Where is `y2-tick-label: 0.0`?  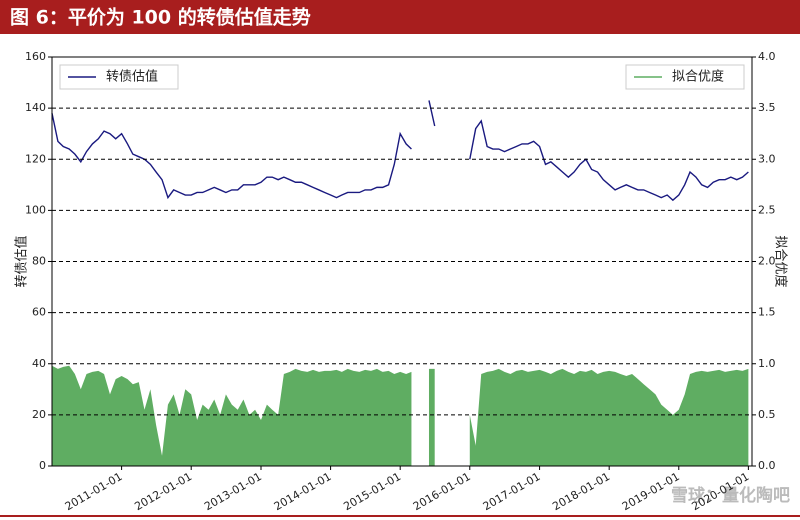
y2-tick-label: 0.0 is located at coordinates (767, 465).